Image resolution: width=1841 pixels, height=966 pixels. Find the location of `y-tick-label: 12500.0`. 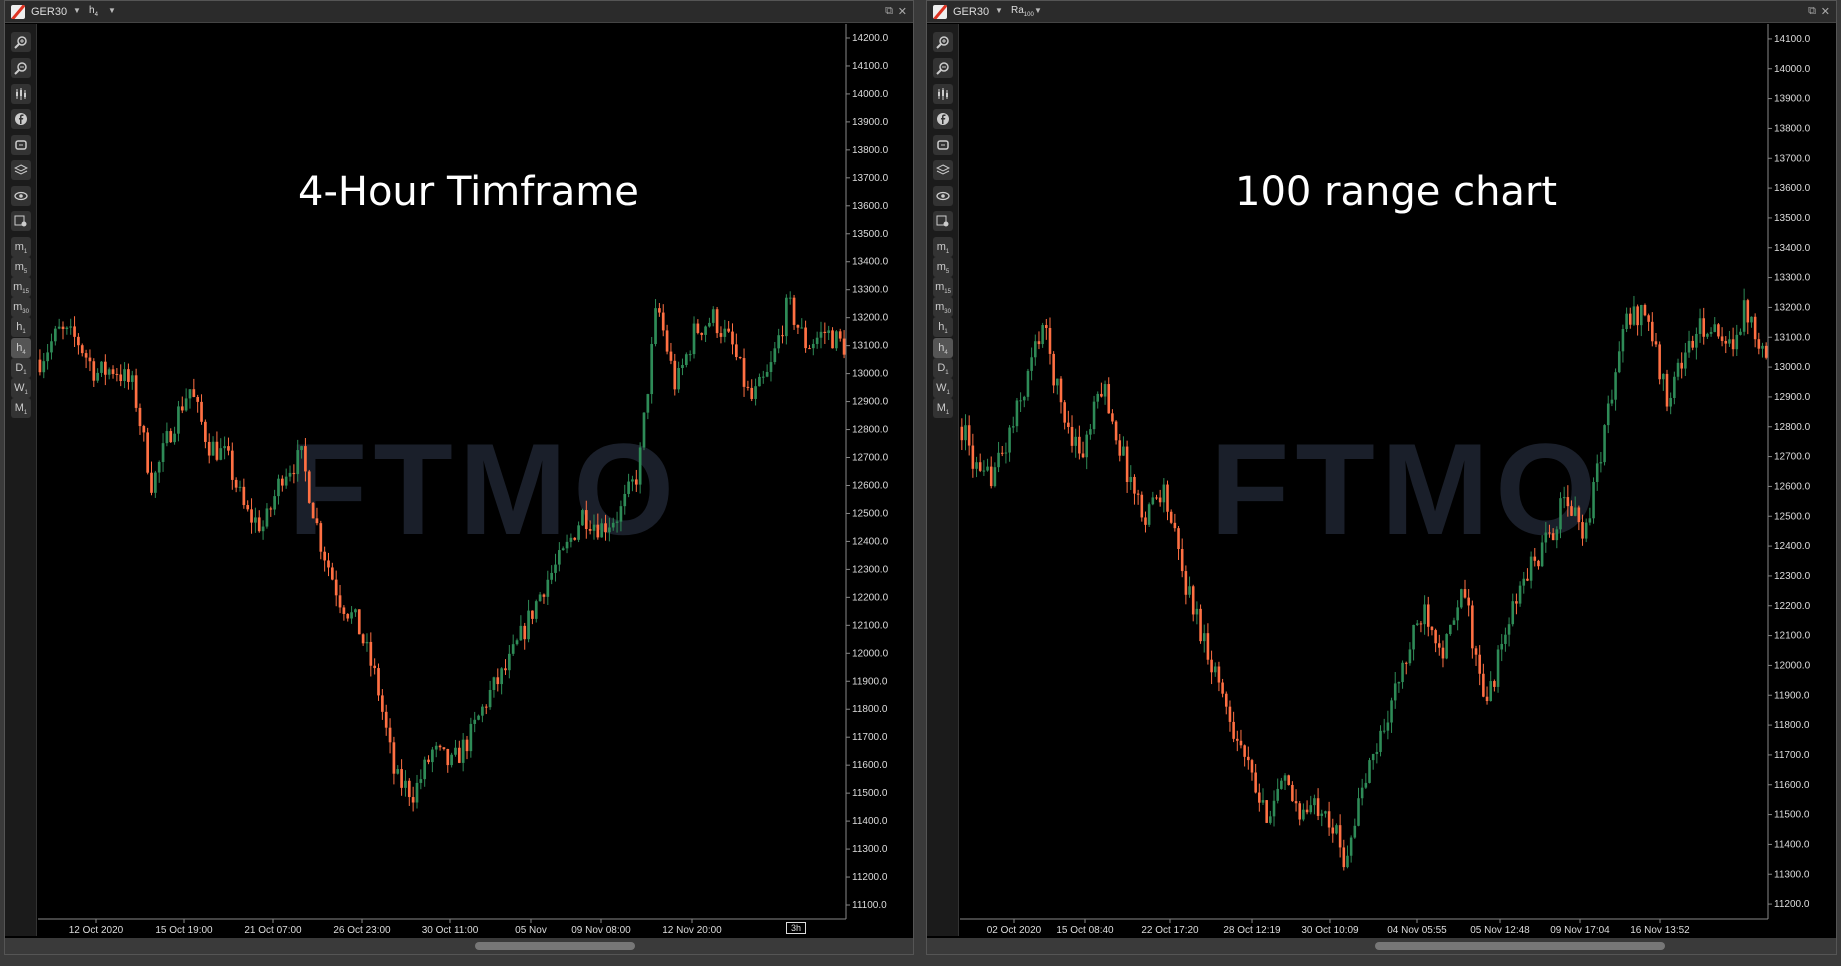

y-tick-label: 12500.0 is located at coordinates (1792, 516).